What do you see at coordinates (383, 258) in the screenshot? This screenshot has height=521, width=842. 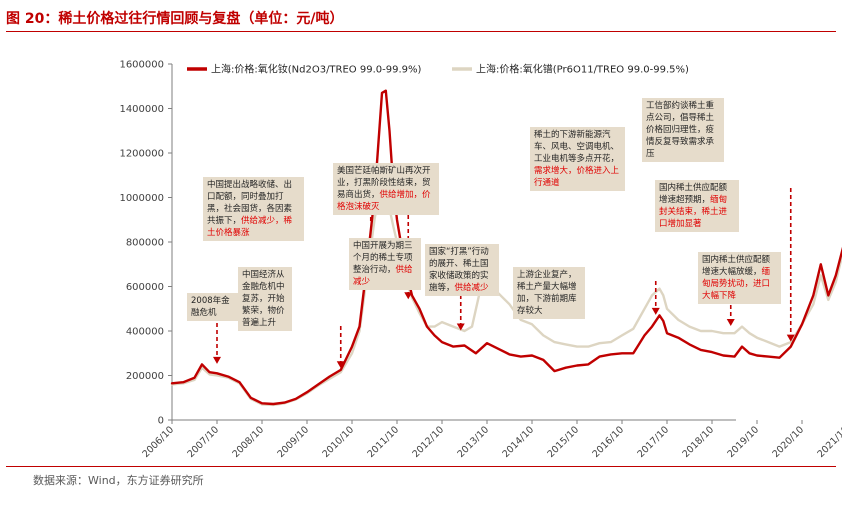 I see `annotation-text: 中国开展为期三个月的稀土专项整治行动，` at bounding box center [383, 258].